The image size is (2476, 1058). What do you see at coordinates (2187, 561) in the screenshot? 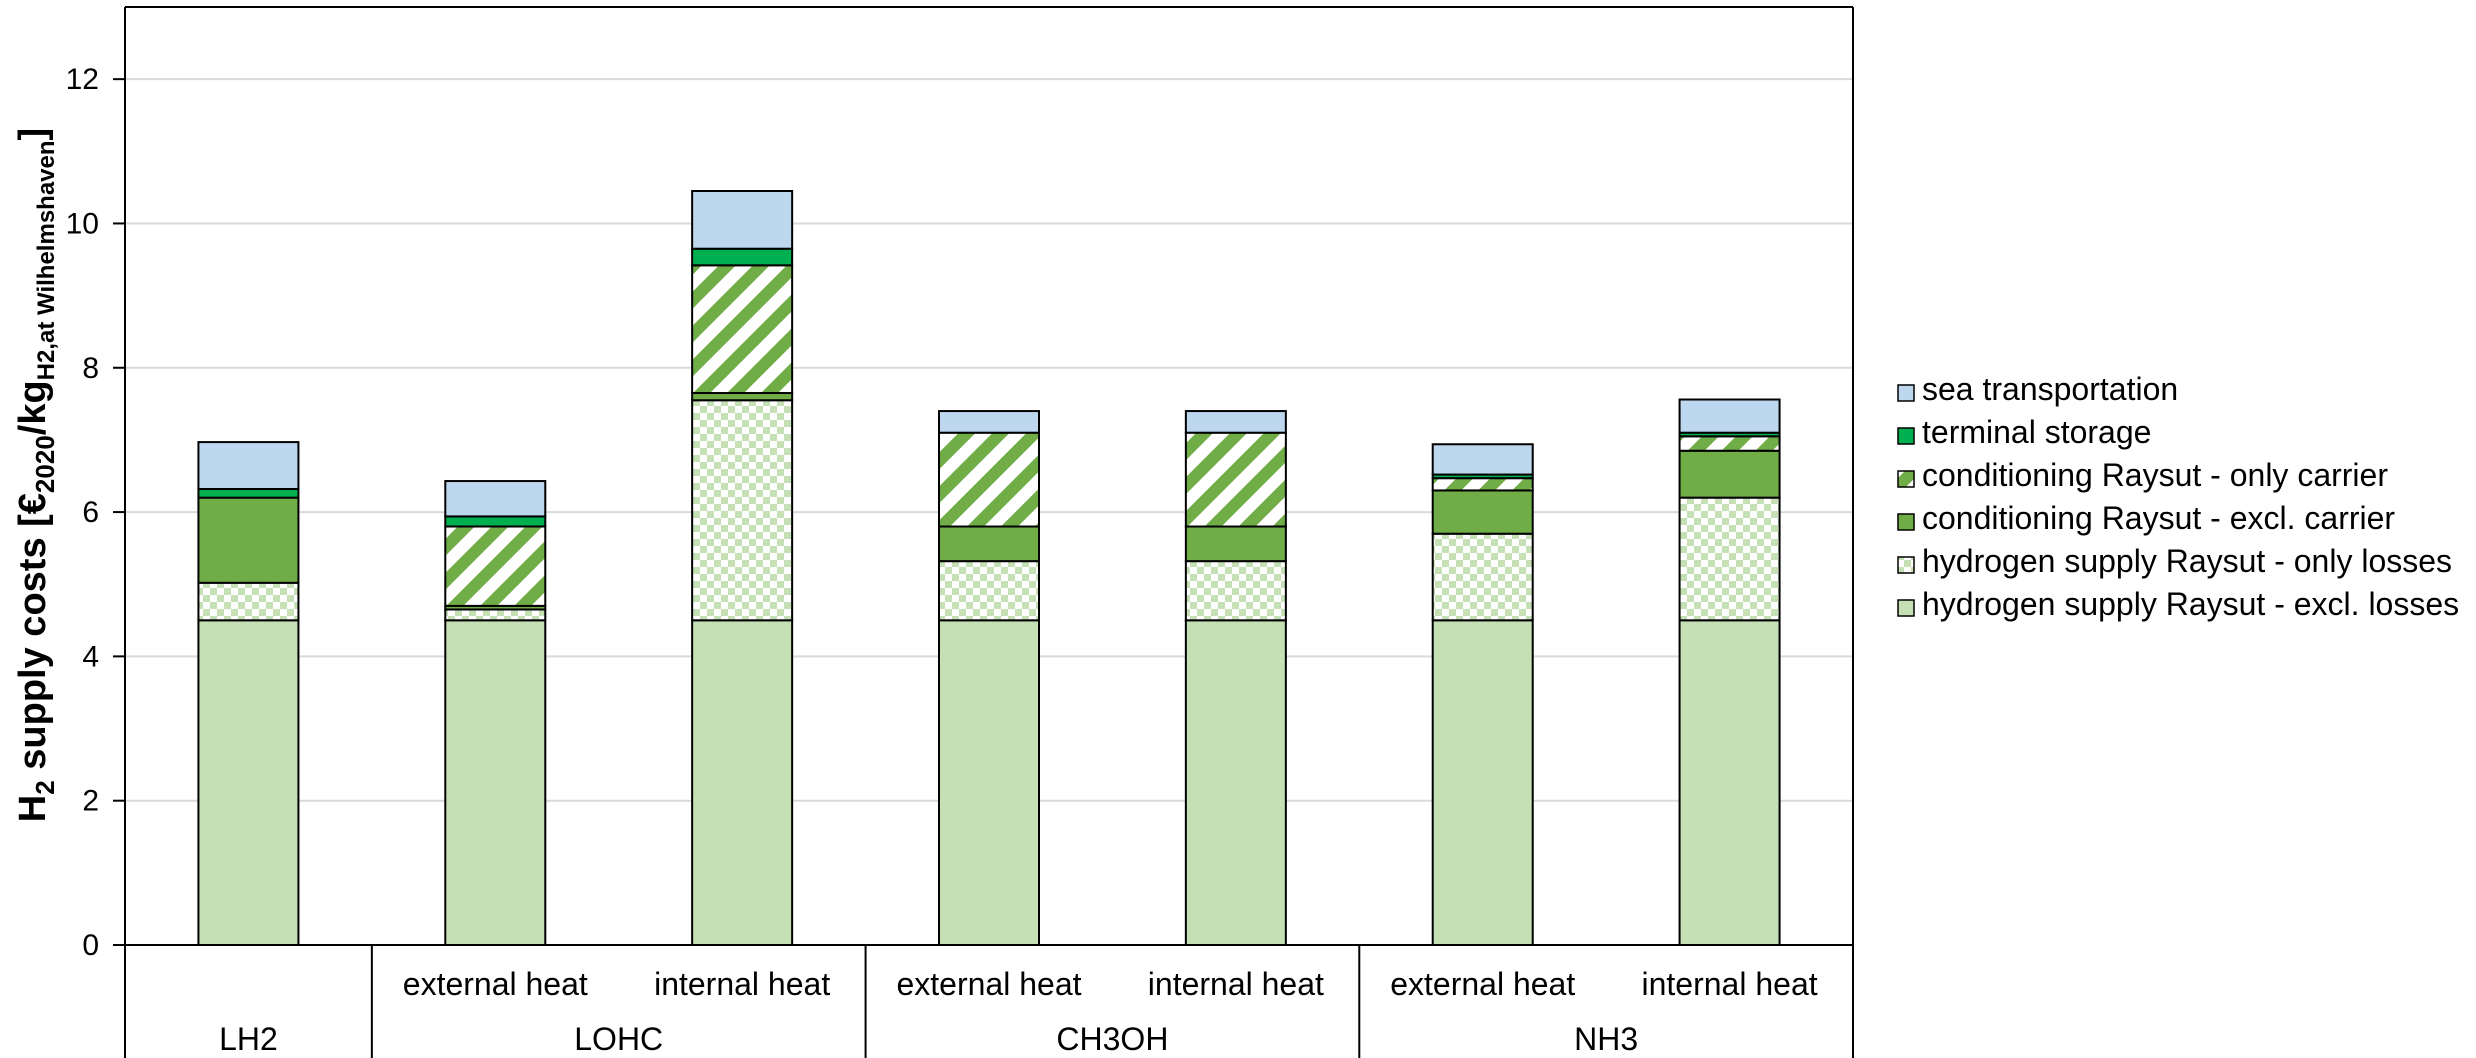
I see `legend-label: hydrogen supply Raysut - only losses` at bounding box center [2187, 561].